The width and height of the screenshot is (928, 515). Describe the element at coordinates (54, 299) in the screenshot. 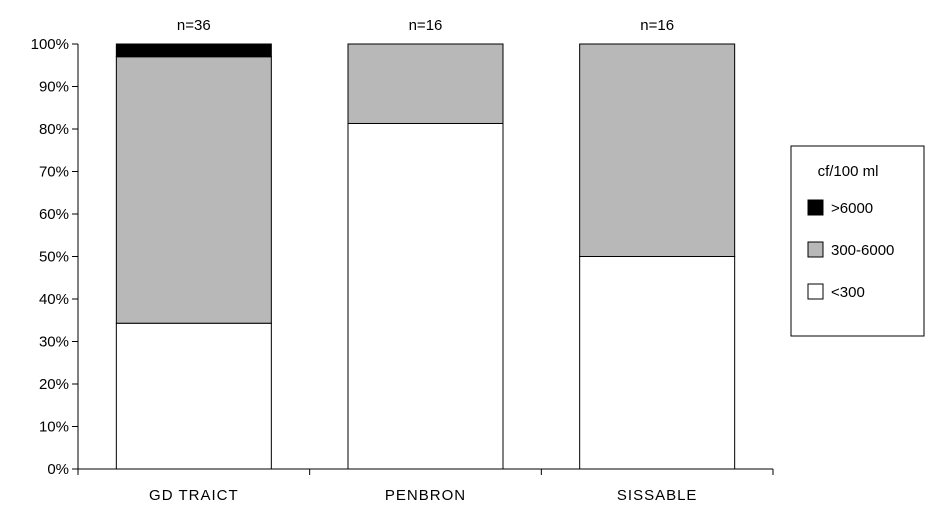

I see `y-tick-label: 40%` at that location.